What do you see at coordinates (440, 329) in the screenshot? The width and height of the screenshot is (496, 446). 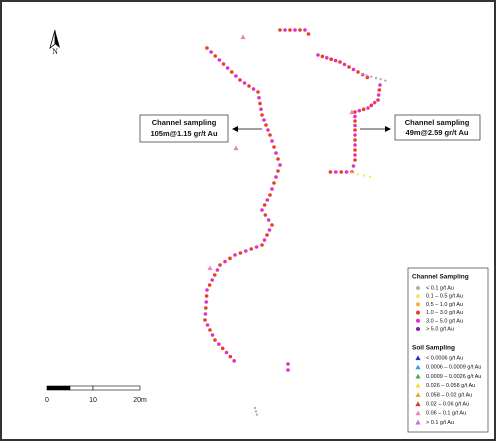 I see `legend-label: > 5.0 g/t Au` at bounding box center [440, 329].